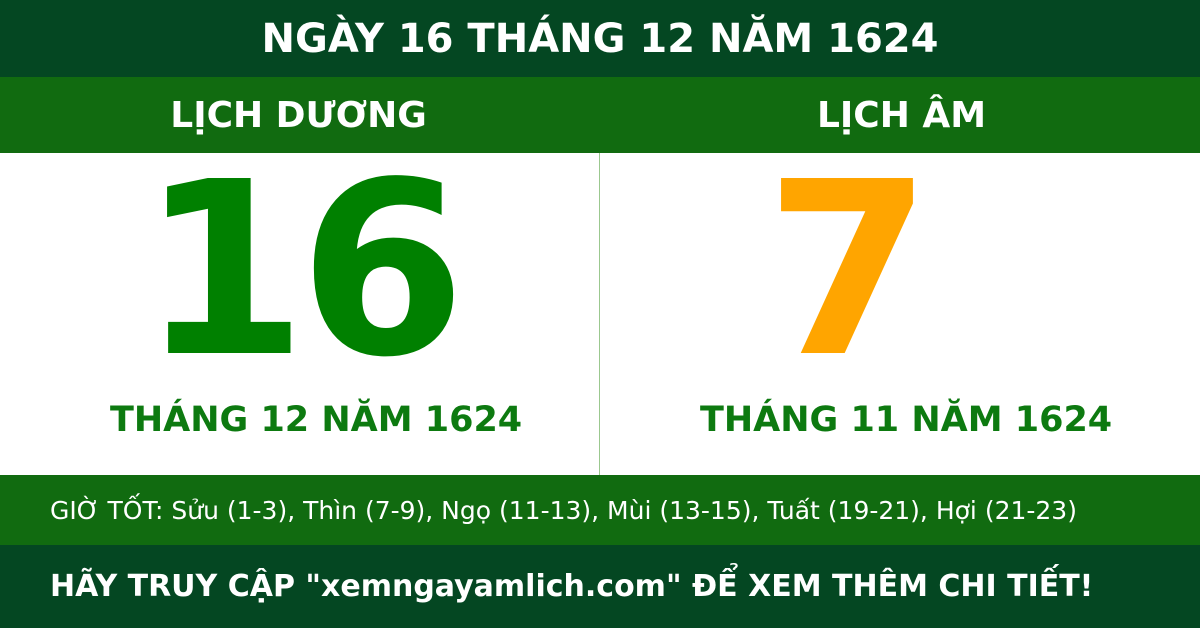  I want to click on solar-day: 16, so click(303, 270).